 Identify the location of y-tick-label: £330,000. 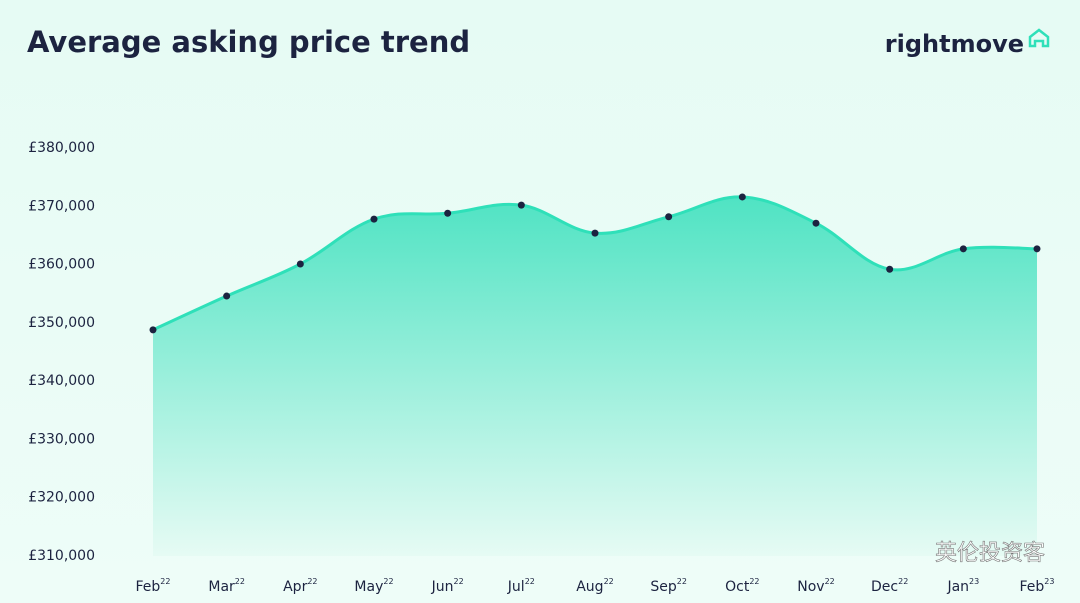
(61, 439).